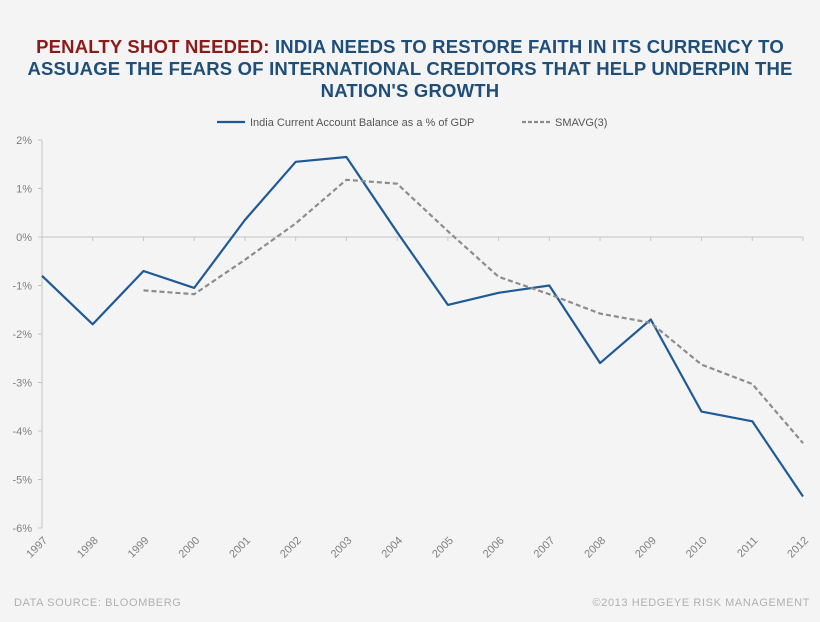 The height and width of the screenshot is (622, 820). What do you see at coordinates (22, 384) in the screenshot?
I see `y-tick-label: -3%` at bounding box center [22, 384].